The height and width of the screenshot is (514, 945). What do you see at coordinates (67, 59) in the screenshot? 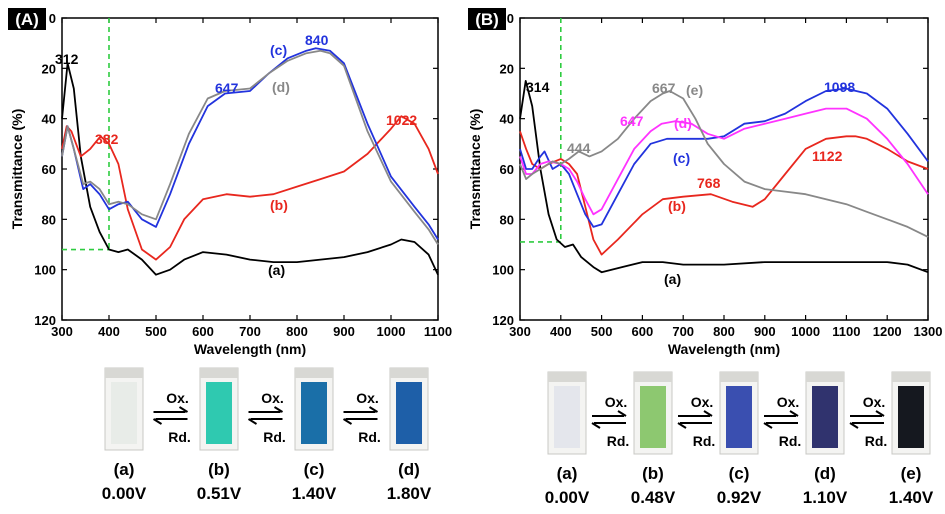
I see `chart-annotation: 312` at bounding box center [67, 59].